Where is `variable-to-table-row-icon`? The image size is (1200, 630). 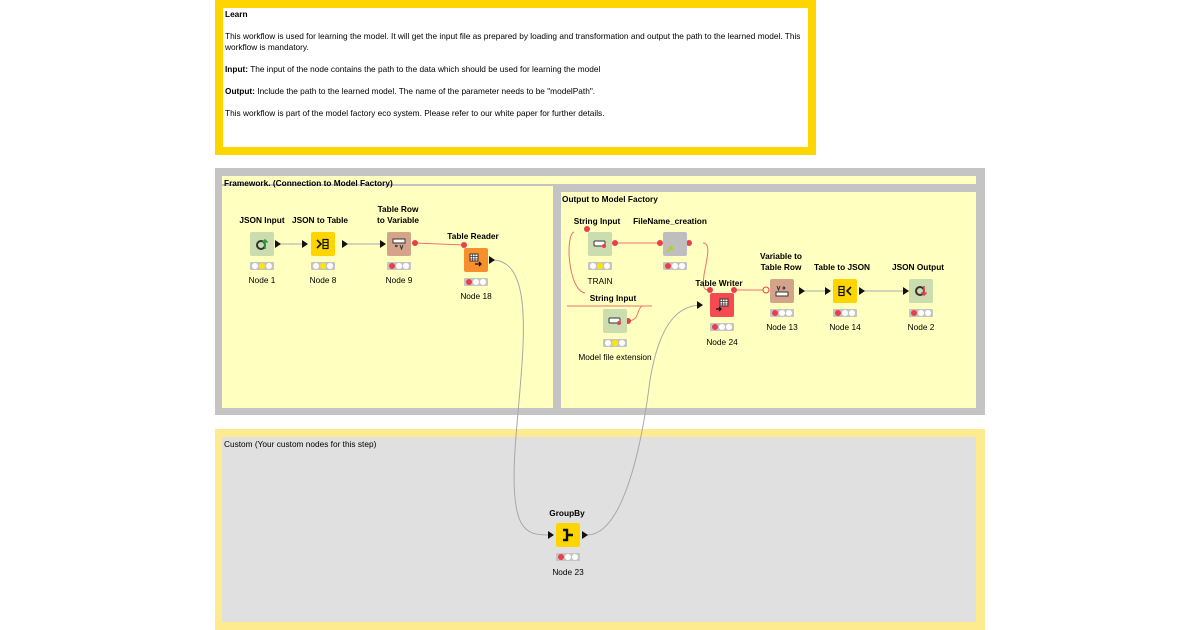
variable-to-table-row-icon is located at coordinates (782, 291).